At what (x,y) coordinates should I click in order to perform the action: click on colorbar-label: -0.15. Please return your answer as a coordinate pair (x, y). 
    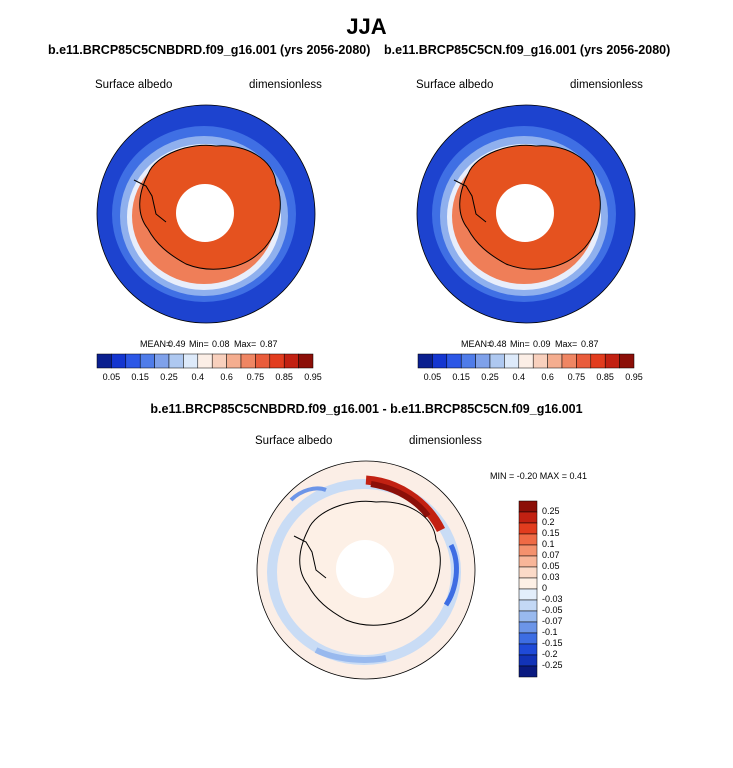
    Looking at the image, I should click on (552, 643).